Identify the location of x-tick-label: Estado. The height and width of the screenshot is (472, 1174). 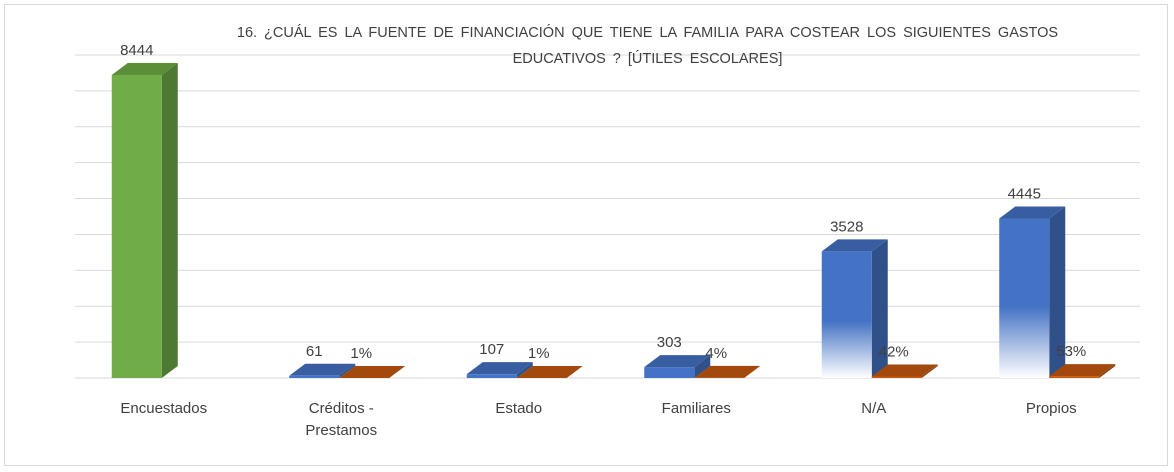
(519, 408).